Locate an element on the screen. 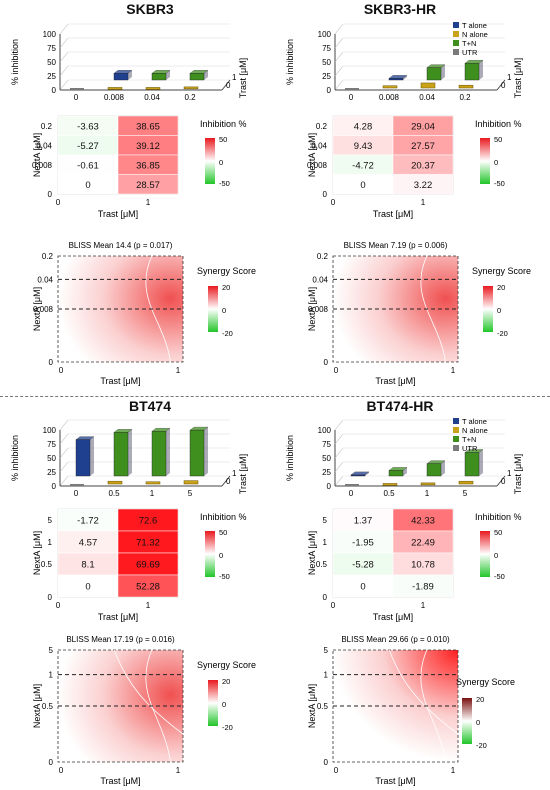 The width and height of the screenshot is (550, 790). cell-value-label: -4.72 is located at coordinates (363, 165).